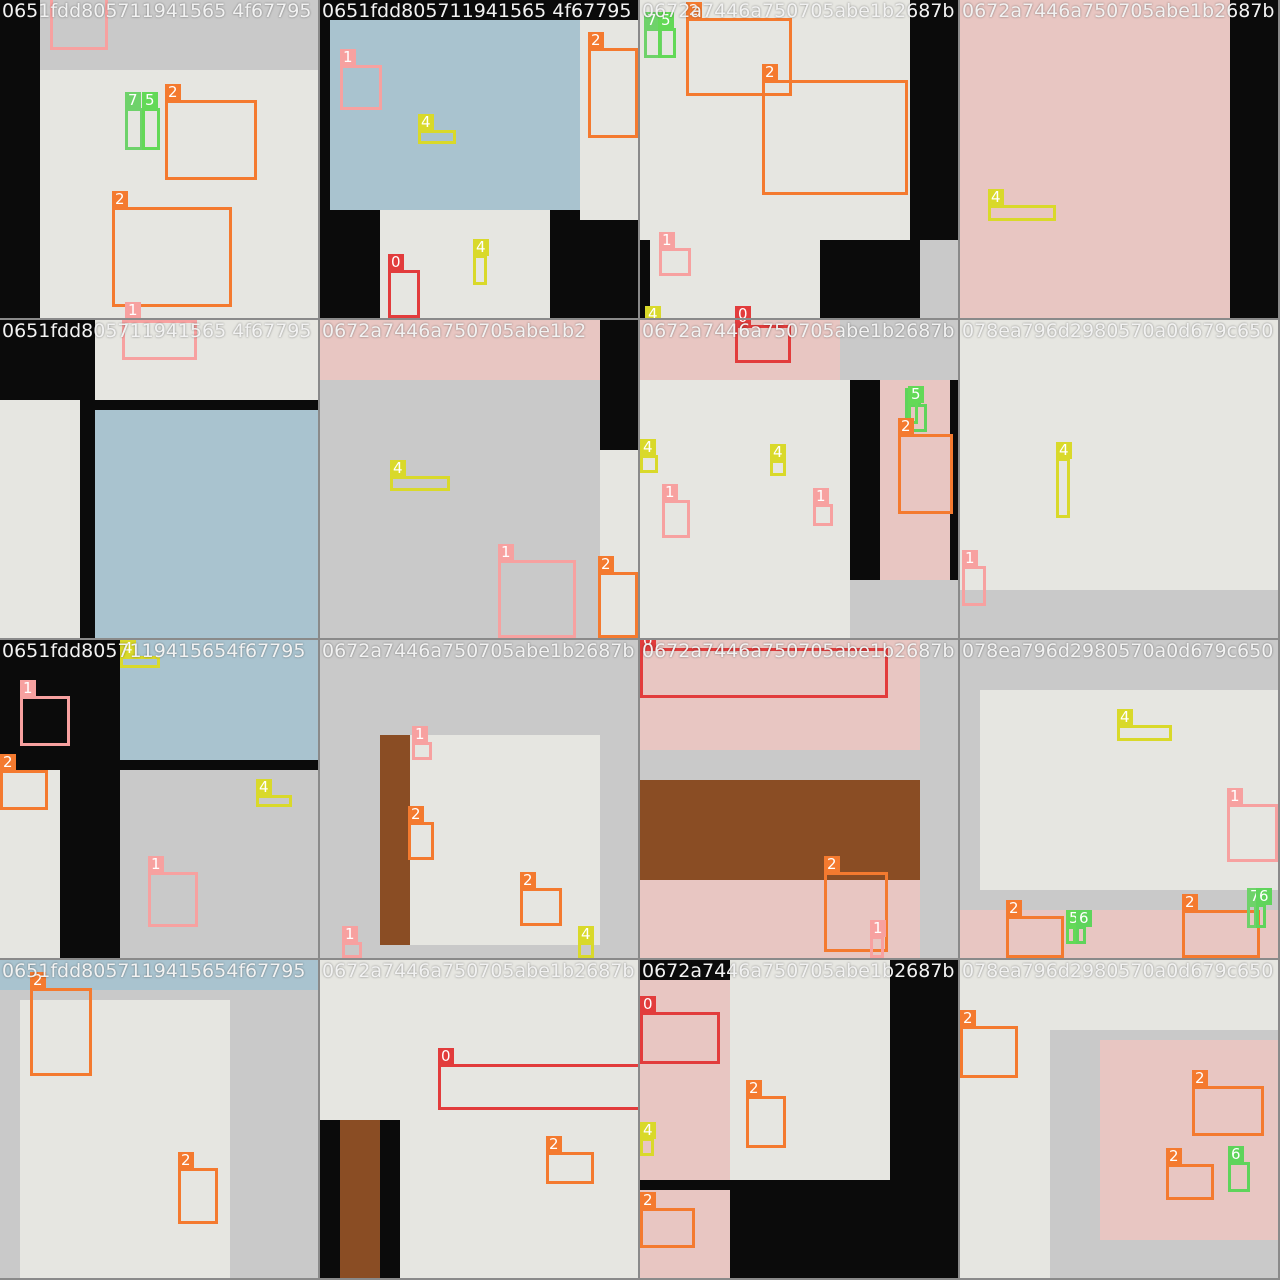 This screenshot has height=1280, width=1280. I want to click on mosaic-tile: 0672a7446a750705abe1b2687b 1 2 2 1 4, so click(479, 799).